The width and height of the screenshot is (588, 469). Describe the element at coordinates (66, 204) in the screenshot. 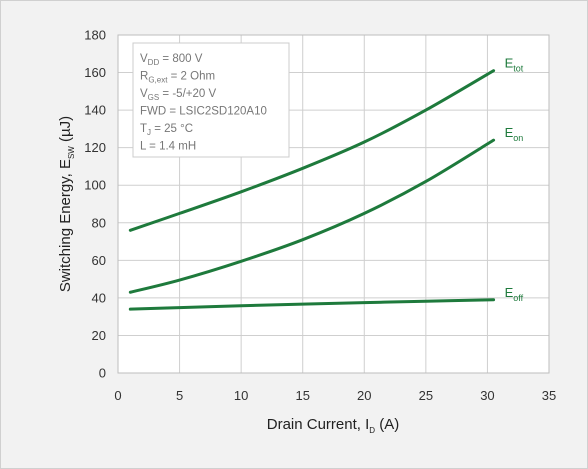

I see `y-axis-label: Switching Energy, ESW (µJ)` at that location.